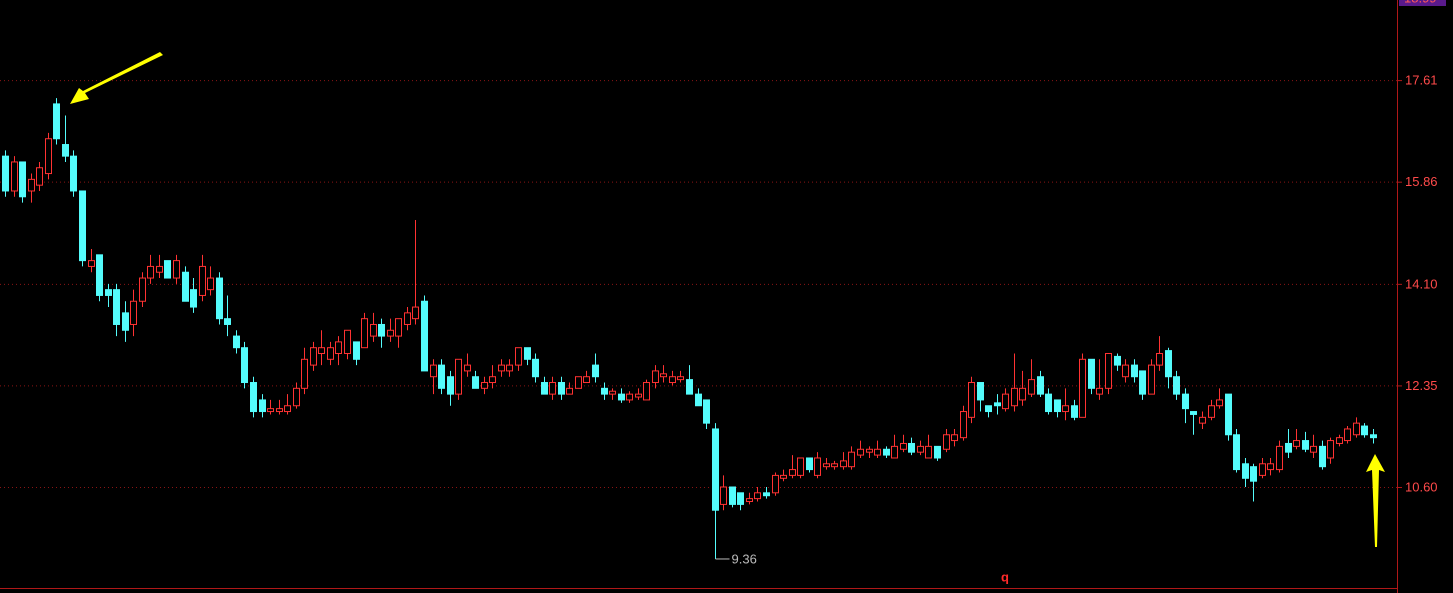 This screenshot has width=1453, height=593. Describe the element at coordinates (744, 558) in the screenshot. I see `low-marker-label: 9.36` at that location.